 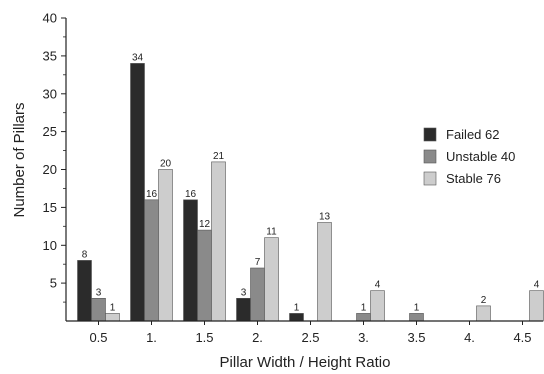 I want to click on x-tick-label: 3.5, so click(x=416, y=337).